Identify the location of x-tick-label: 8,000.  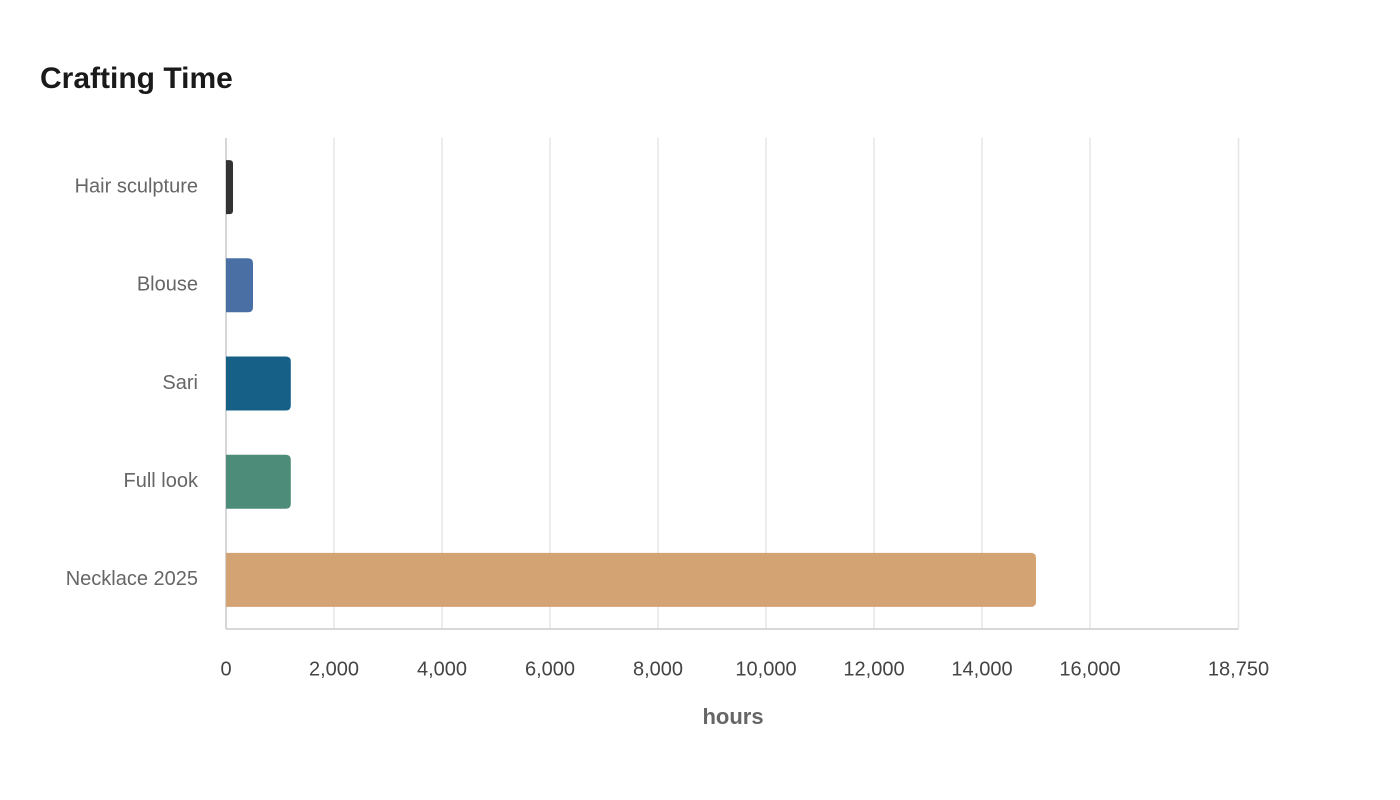
(658, 669).